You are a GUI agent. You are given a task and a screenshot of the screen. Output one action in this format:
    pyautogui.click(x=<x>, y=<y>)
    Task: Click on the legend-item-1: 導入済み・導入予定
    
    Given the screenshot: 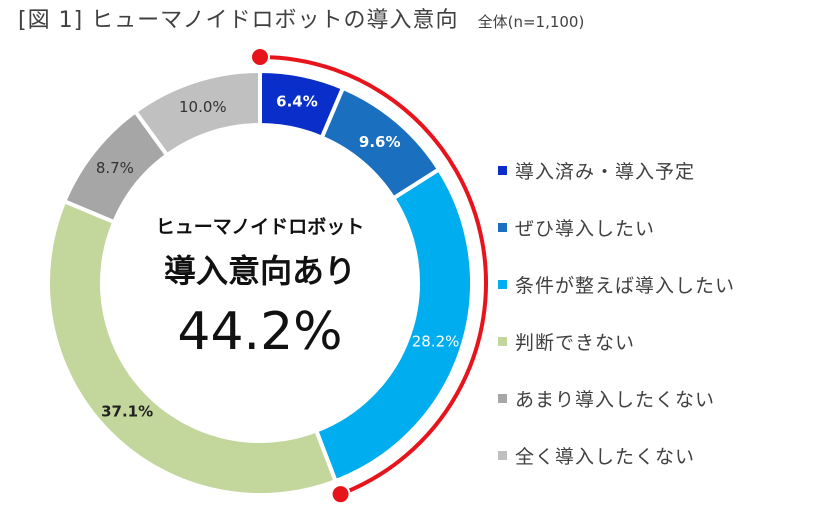 What is the action you would take?
    pyautogui.click(x=616, y=170)
    